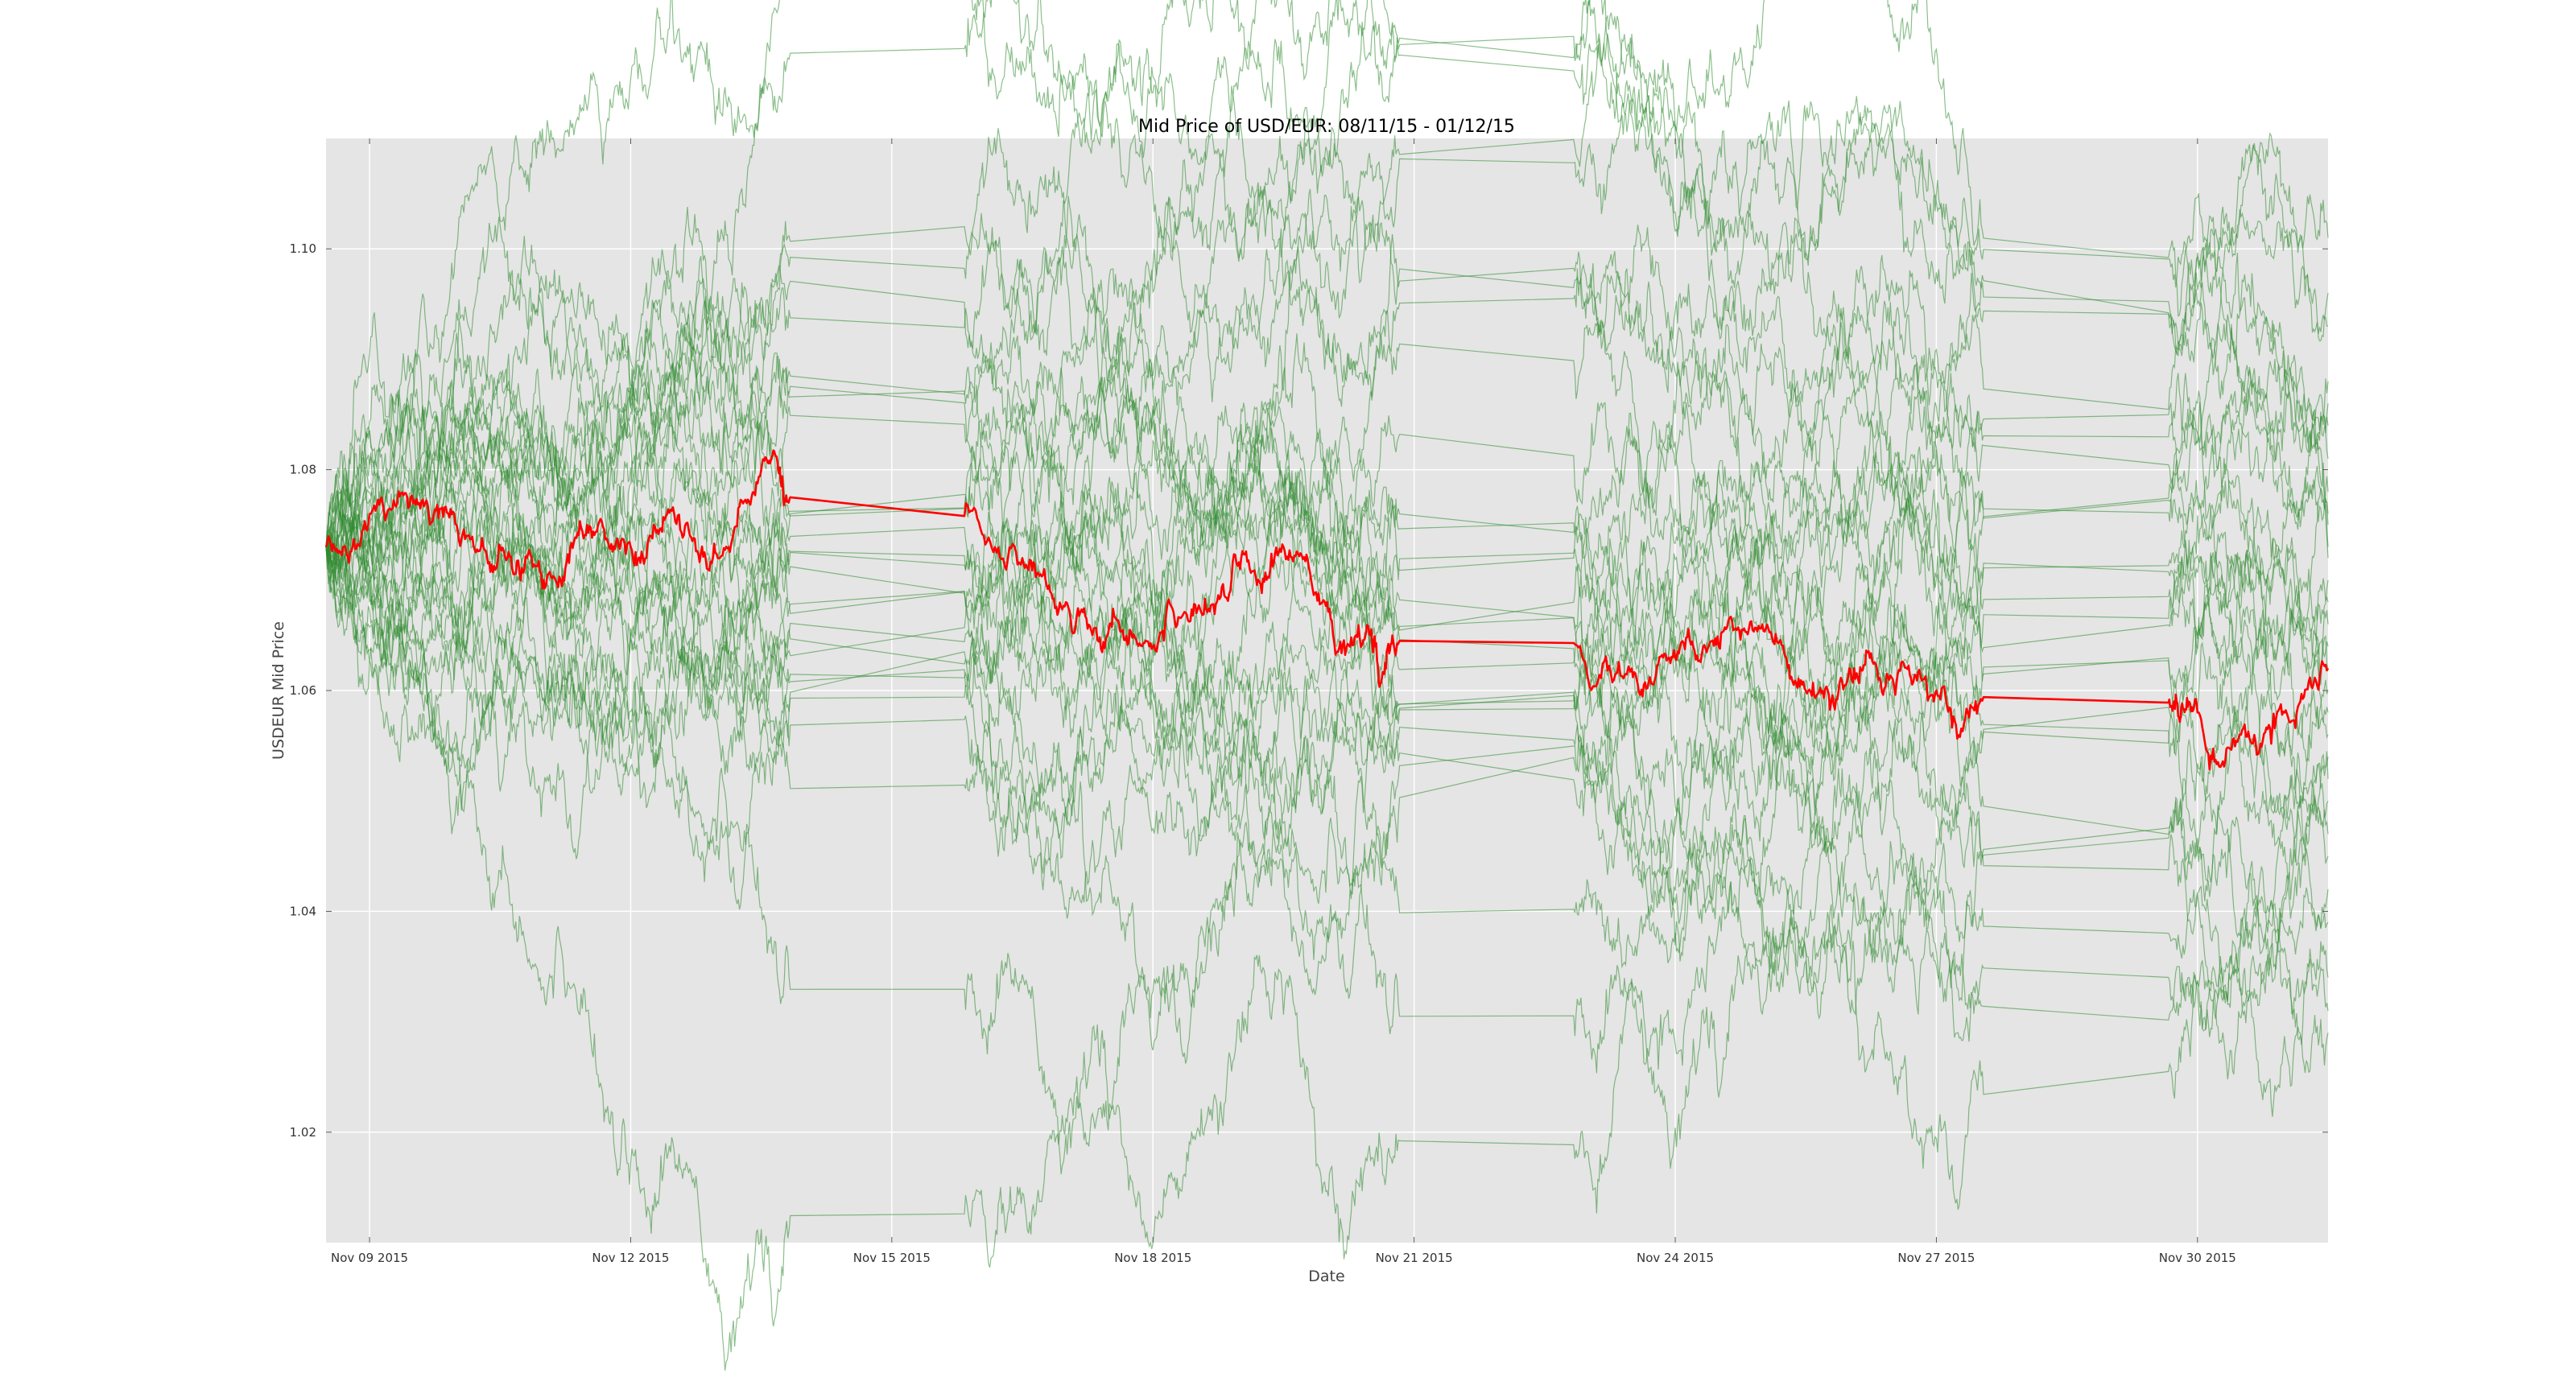 Image resolution: width=2576 pixels, height=1377 pixels. Describe the element at coordinates (303, 248) in the screenshot. I see `y-tick-label: 1.10` at that location.